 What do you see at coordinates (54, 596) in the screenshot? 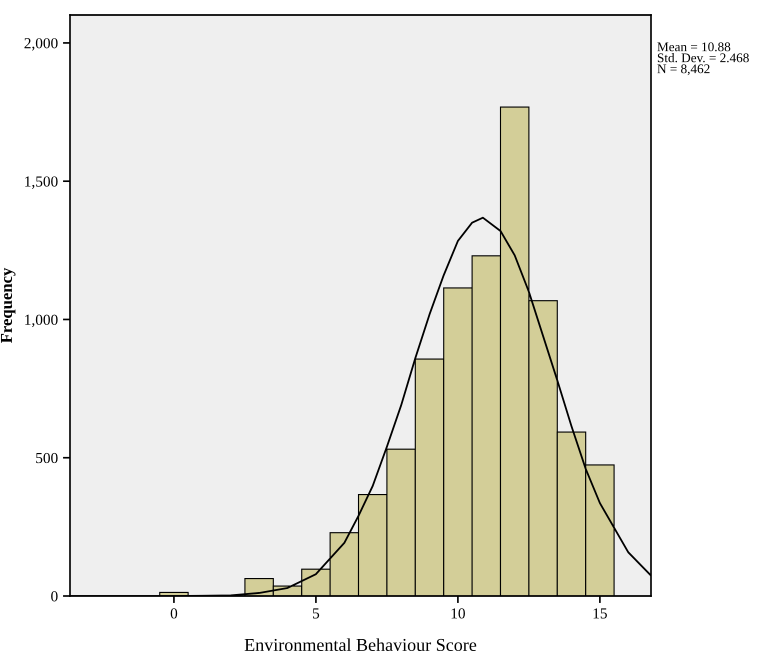
I see `y-tick-label: 0` at bounding box center [54, 596].